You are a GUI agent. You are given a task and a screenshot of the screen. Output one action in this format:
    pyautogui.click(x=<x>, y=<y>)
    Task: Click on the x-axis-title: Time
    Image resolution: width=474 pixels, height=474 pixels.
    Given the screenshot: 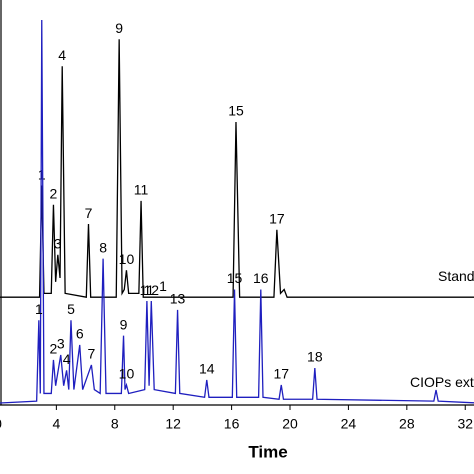 What is the action you would take?
    pyautogui.click(x=267, y=451)
    